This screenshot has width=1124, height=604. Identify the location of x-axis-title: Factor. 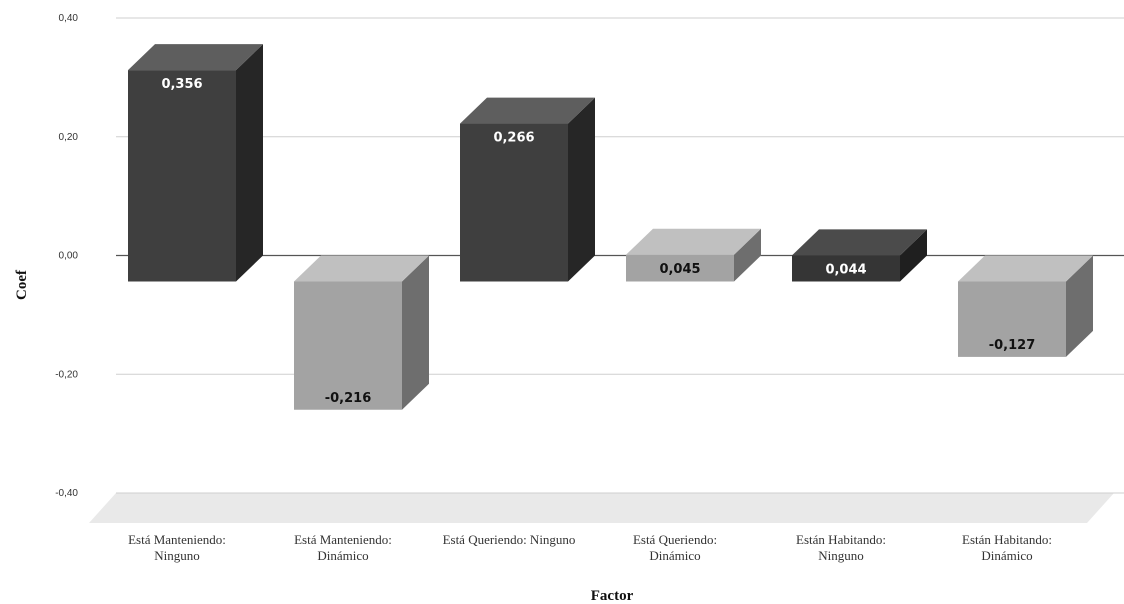
(612, 596).